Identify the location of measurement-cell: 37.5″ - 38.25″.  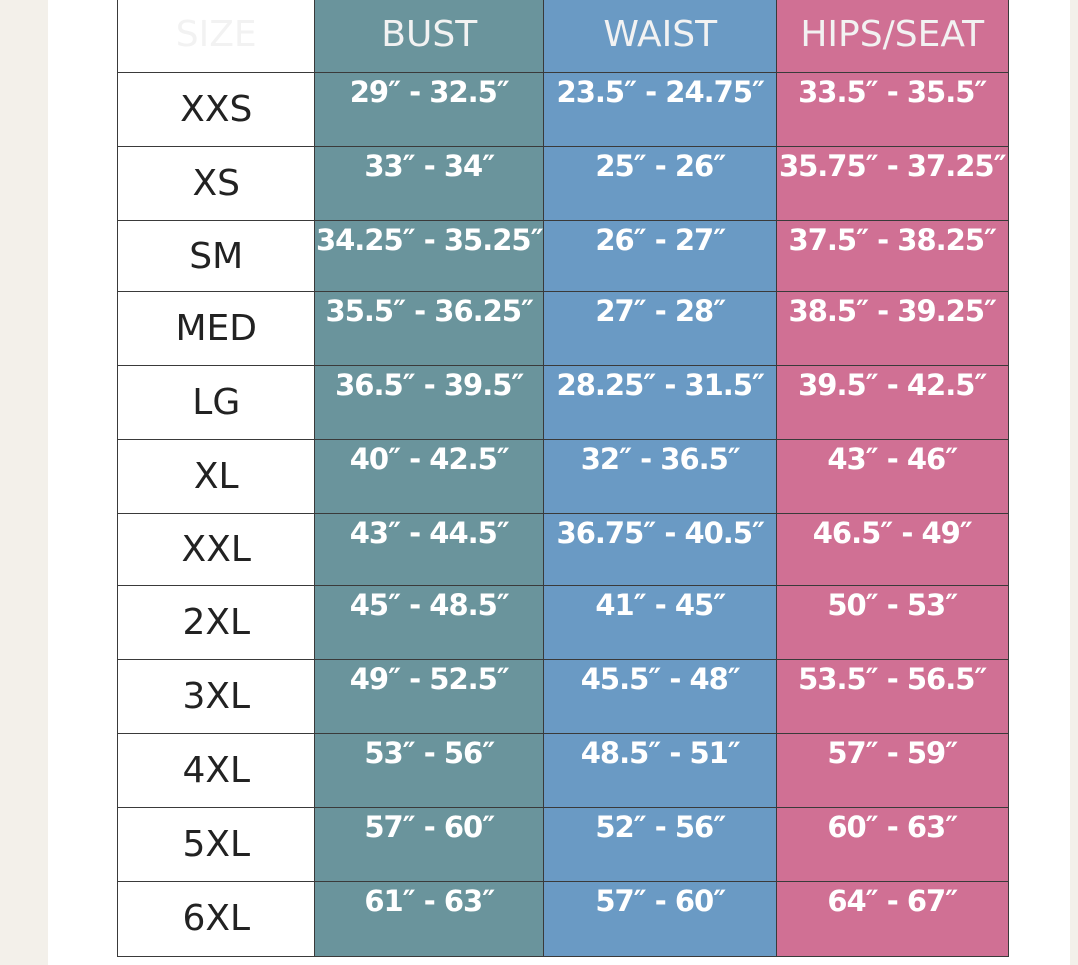
(892, 256).